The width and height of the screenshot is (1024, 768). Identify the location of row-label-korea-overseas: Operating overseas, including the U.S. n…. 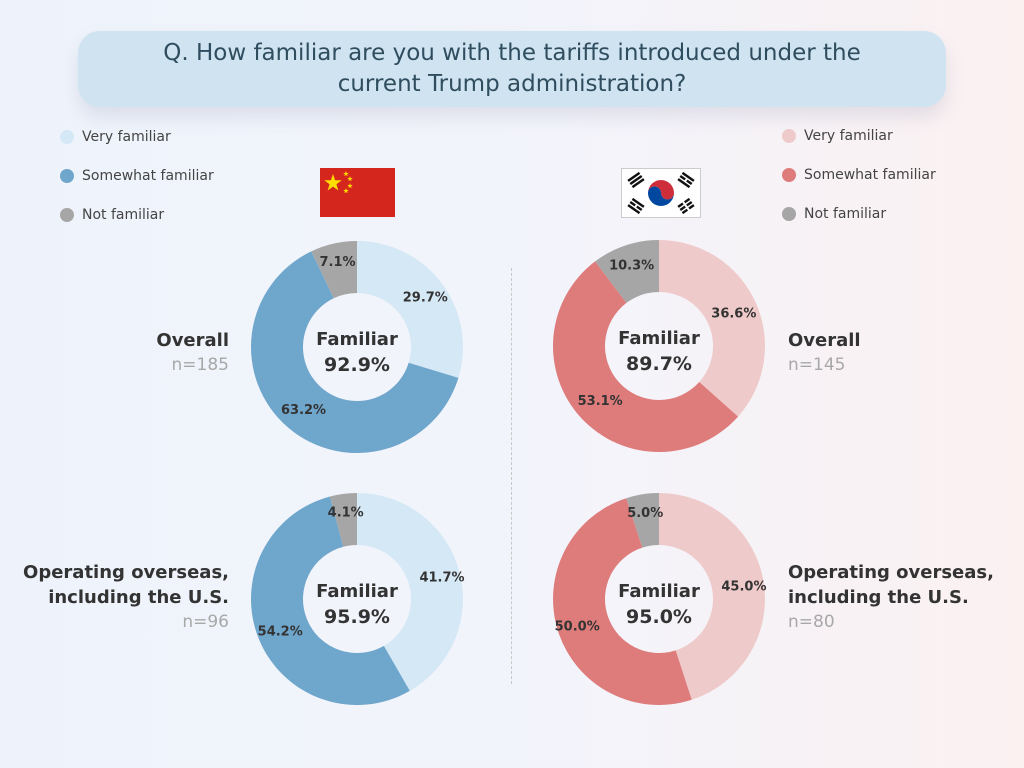
(891, 597).